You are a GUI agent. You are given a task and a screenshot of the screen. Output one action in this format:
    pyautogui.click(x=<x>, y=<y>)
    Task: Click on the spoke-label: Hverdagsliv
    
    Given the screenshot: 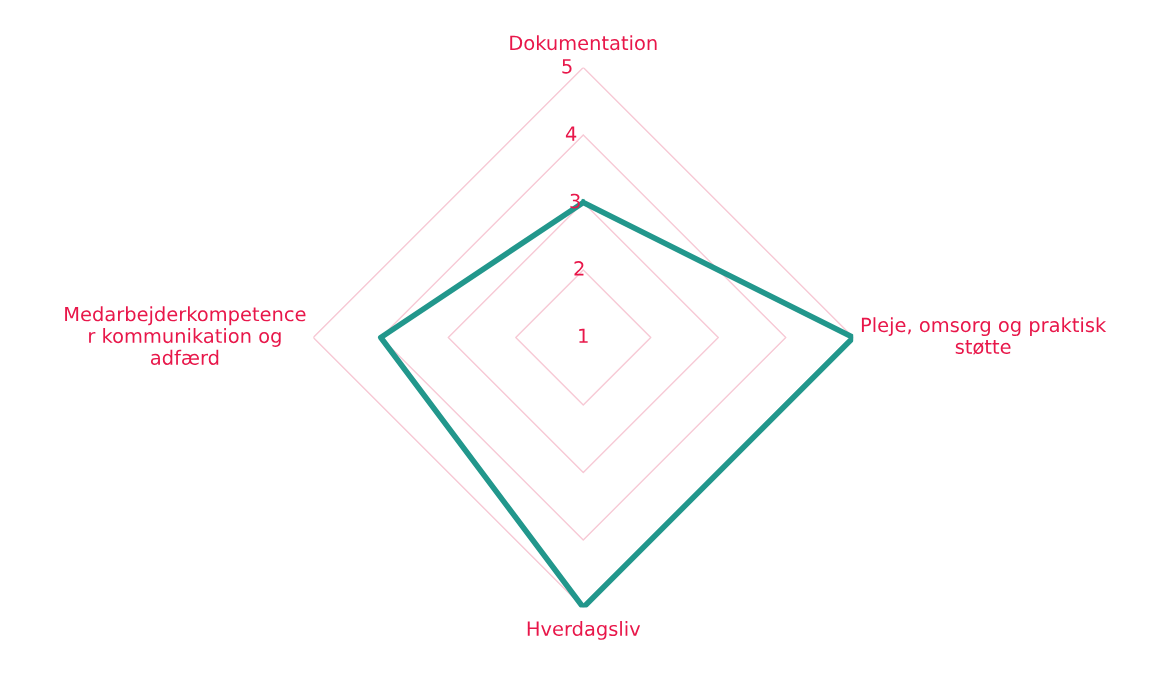 What is the action you would take?
    pyautogui.click(x=584, y=630)
    